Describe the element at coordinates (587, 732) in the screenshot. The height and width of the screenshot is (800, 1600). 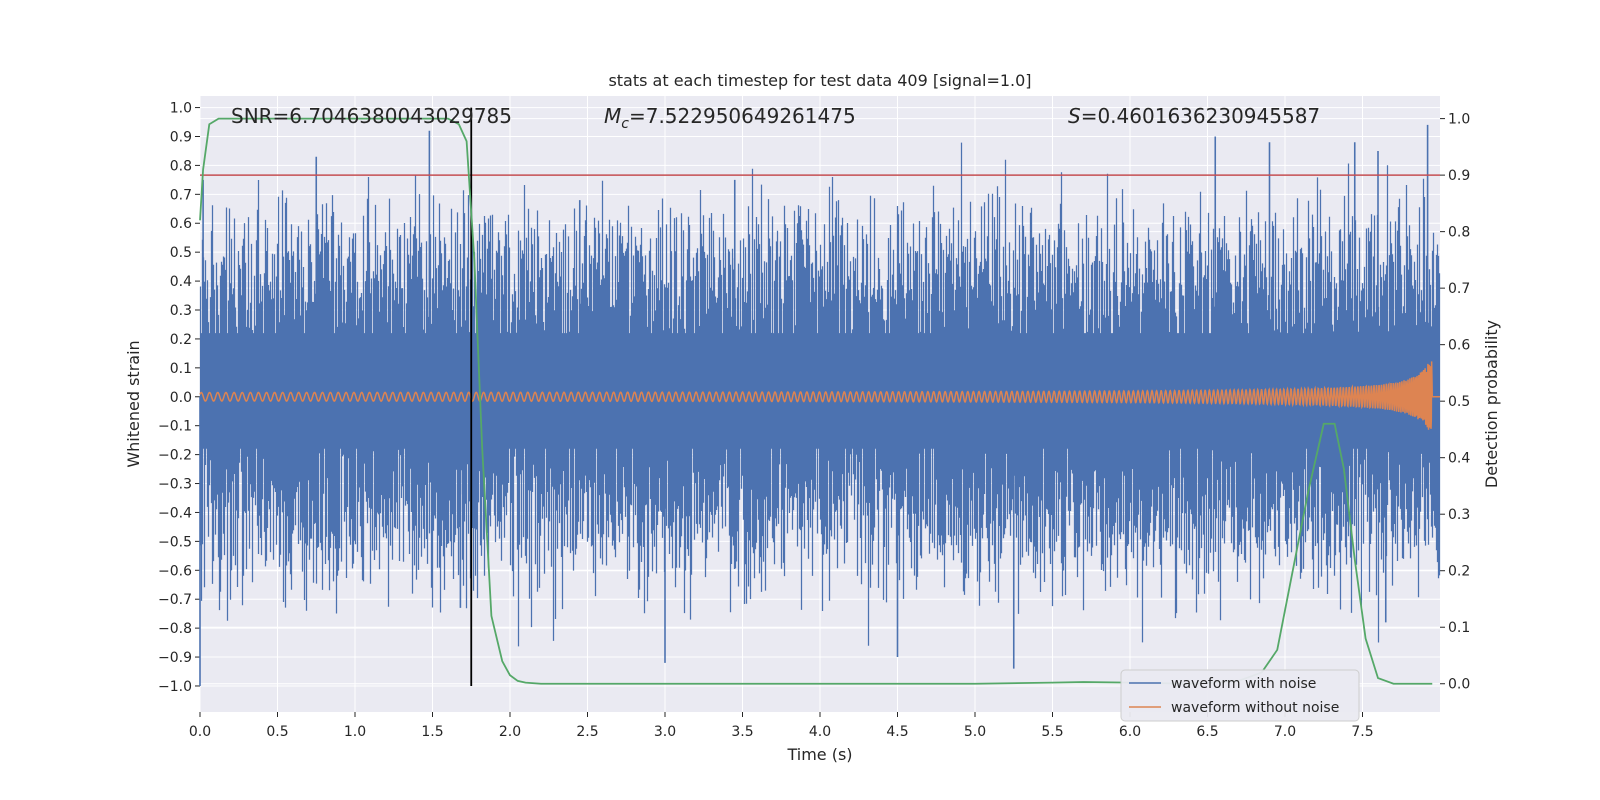
I see `x-tick-label: 2.5` at that location.